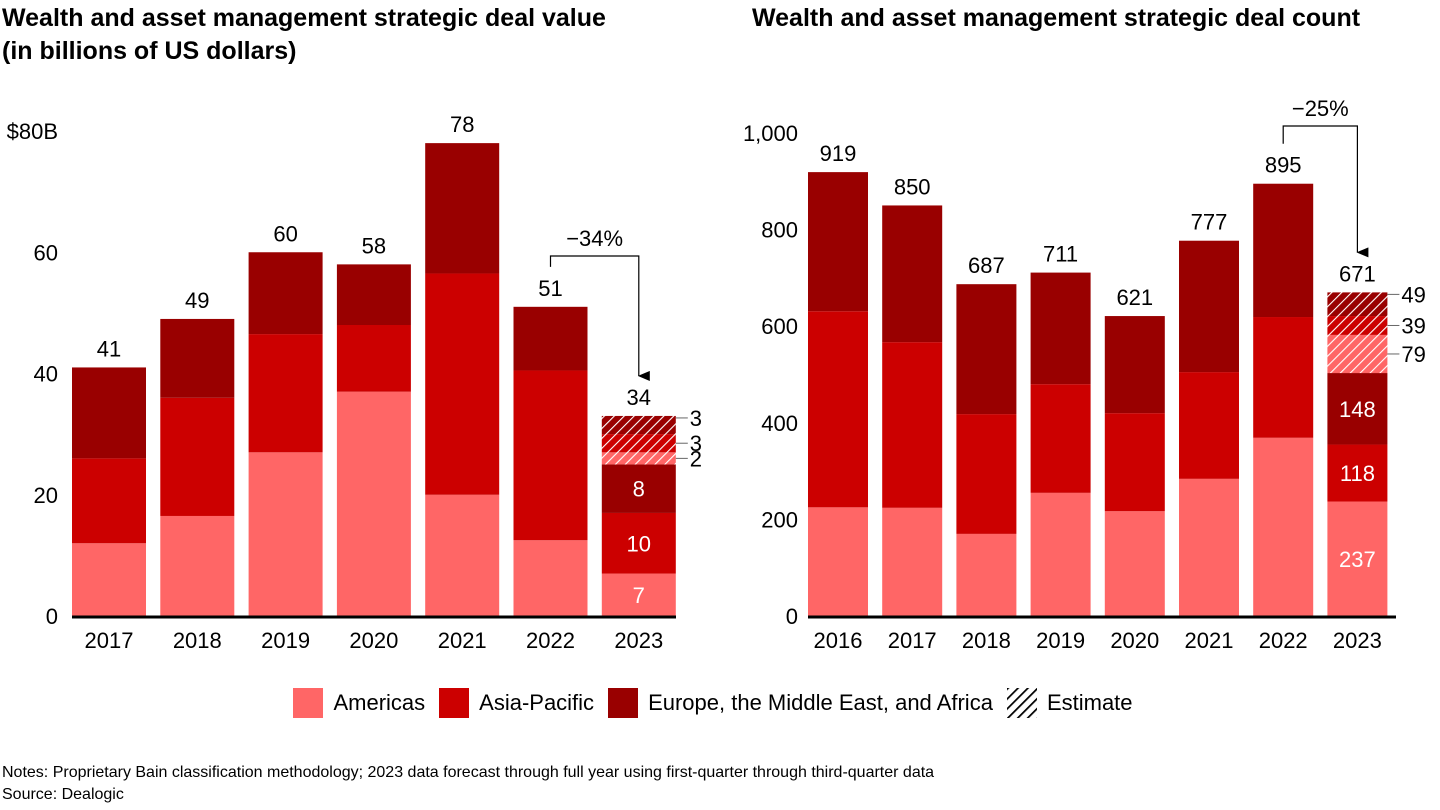  I want to click on total-value-label: 711, so click(1060, 254).